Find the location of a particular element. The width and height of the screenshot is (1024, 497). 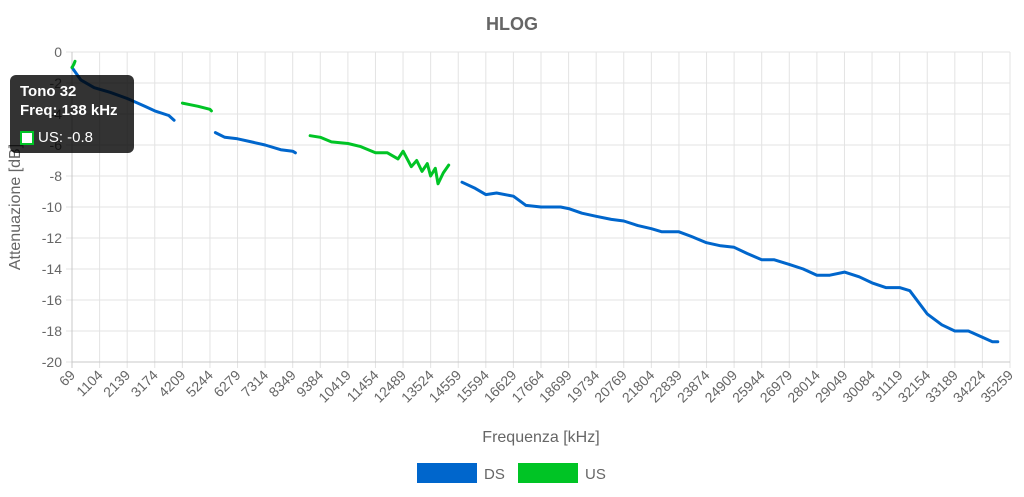

y-tick-label: -8 is located at coordinates (56, 176).